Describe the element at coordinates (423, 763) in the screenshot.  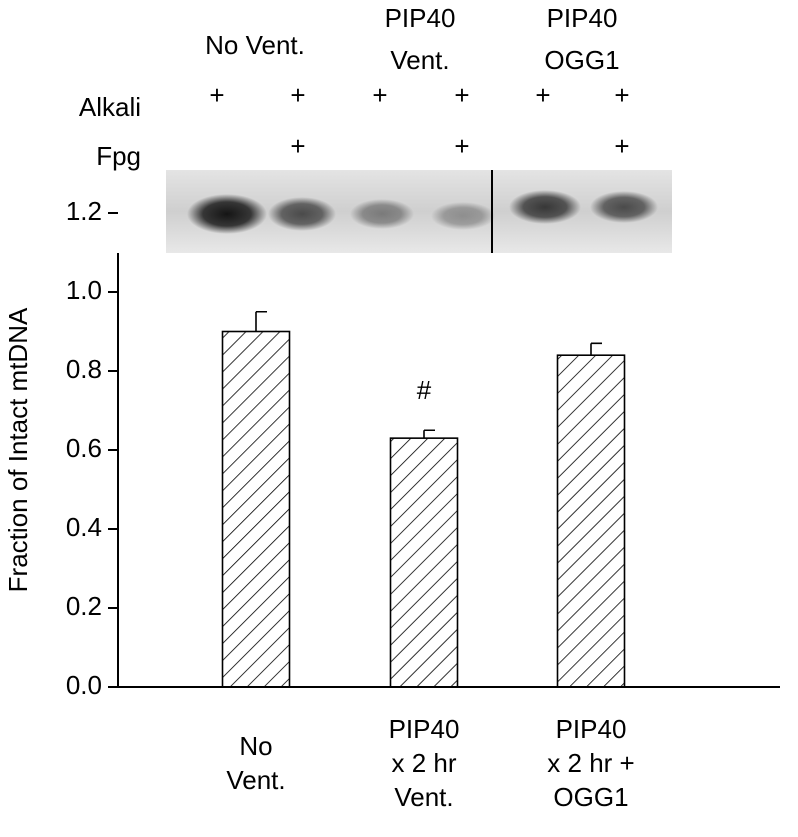
I see `x-tick-label: x 2 hr` at that location.